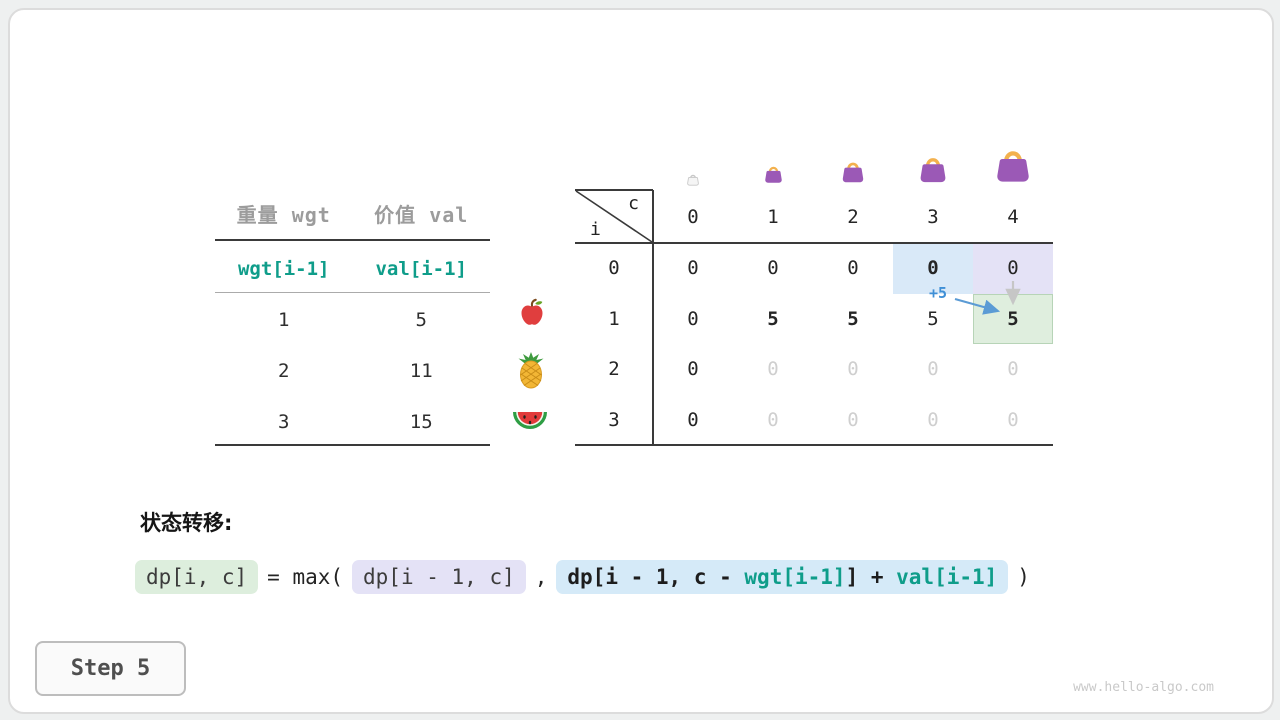 The image size is (1280, 720). I want to click on formula-title: 状态转移:, so click(186, 523).